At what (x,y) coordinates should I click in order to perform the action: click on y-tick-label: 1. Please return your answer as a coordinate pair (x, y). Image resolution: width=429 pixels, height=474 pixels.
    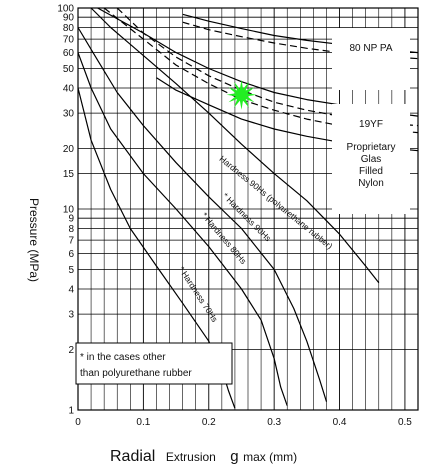
    Looking at the image, I should click on (71, 411).